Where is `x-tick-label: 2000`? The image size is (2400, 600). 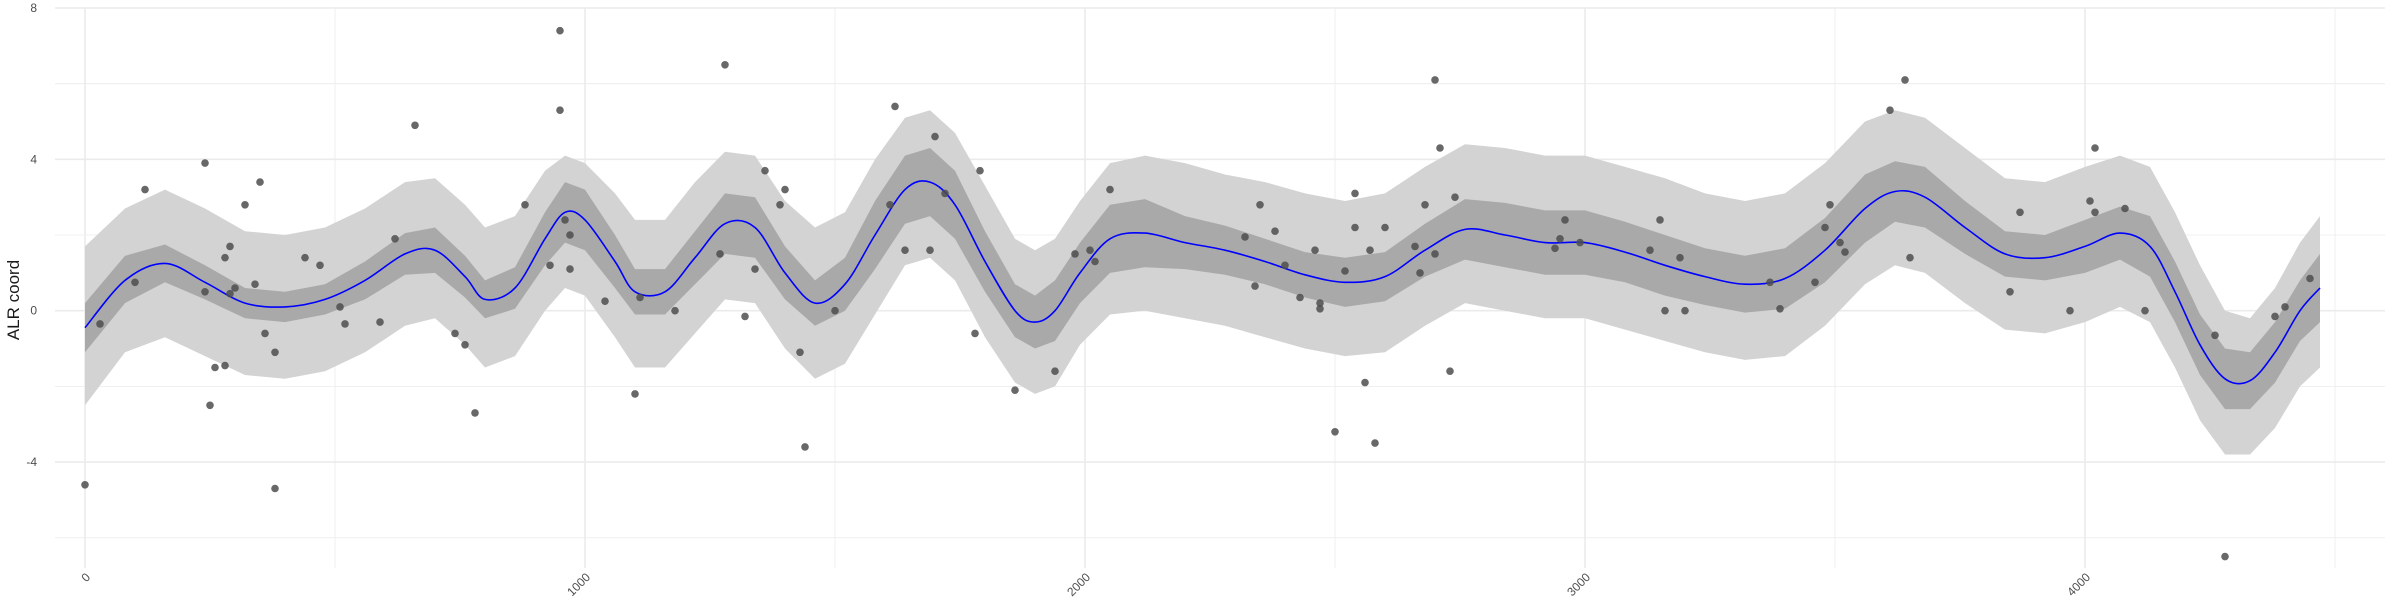
x-tick-label: 2000 is located at coordinates (1078, 584).